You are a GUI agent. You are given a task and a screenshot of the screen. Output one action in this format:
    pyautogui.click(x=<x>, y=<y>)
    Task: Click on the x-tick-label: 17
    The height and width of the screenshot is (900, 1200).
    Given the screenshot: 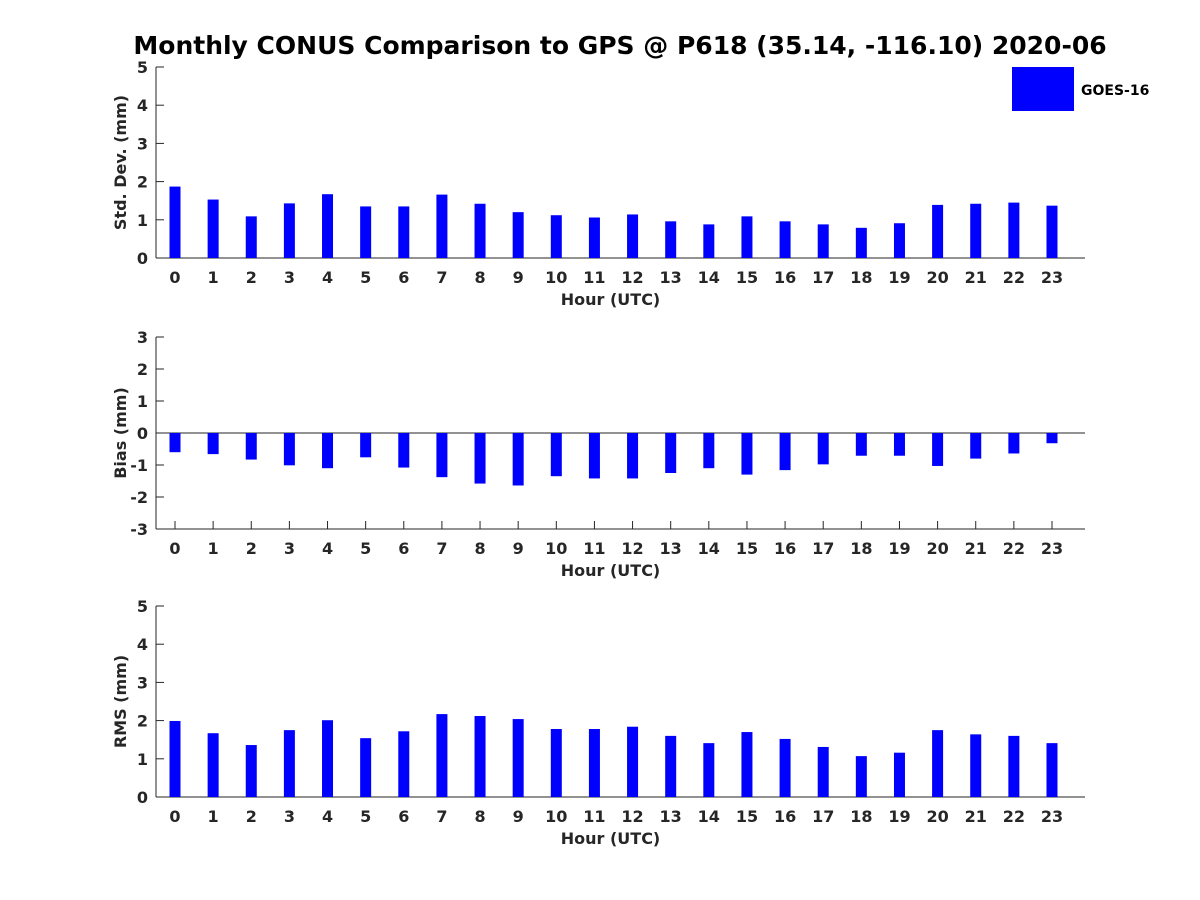 What is the action you would take?
    pyautogui.click(x=823, y=548)
    